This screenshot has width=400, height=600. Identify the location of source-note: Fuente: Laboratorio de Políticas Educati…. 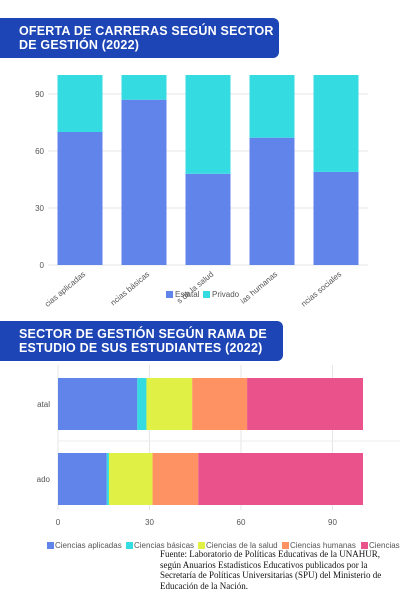
(278, 570).